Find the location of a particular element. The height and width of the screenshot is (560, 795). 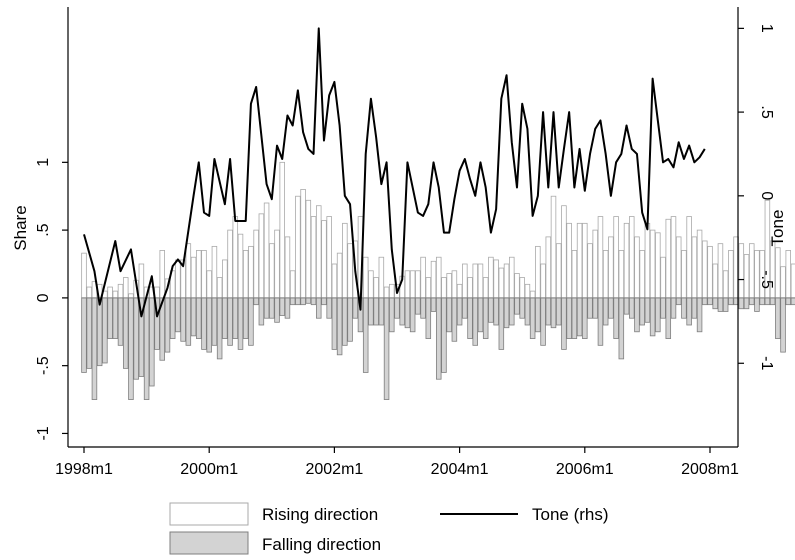

left-y-tick-label: 0 is located at coordinates (43, 297).